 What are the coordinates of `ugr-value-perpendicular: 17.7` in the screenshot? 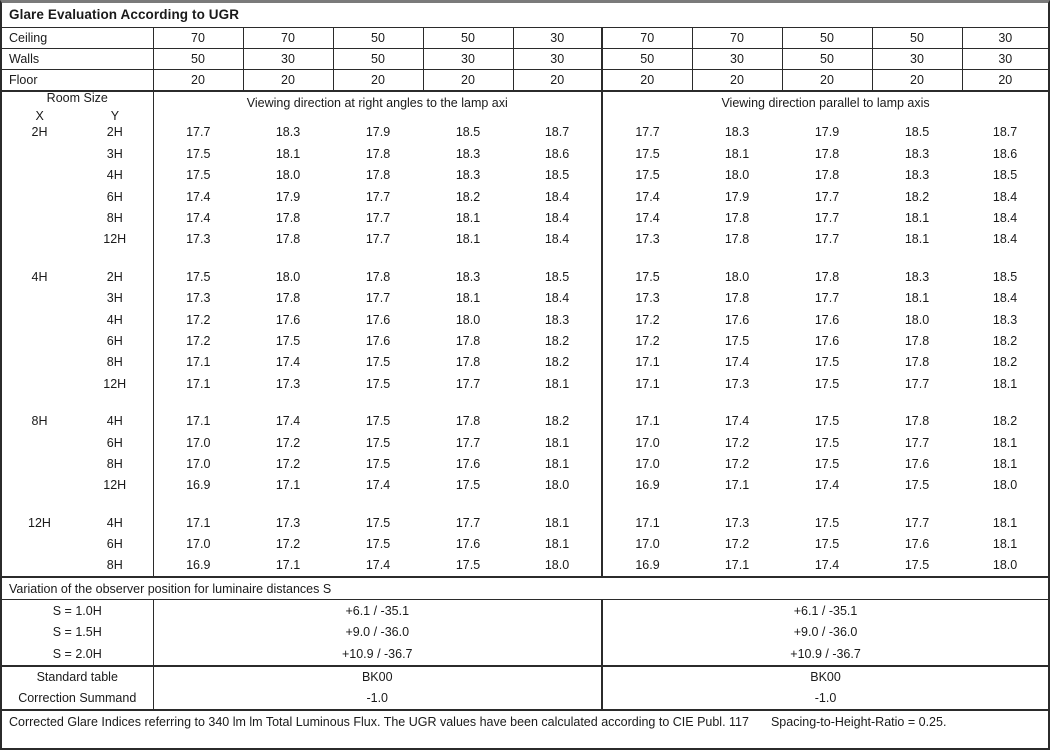 It's located at (198, 132).